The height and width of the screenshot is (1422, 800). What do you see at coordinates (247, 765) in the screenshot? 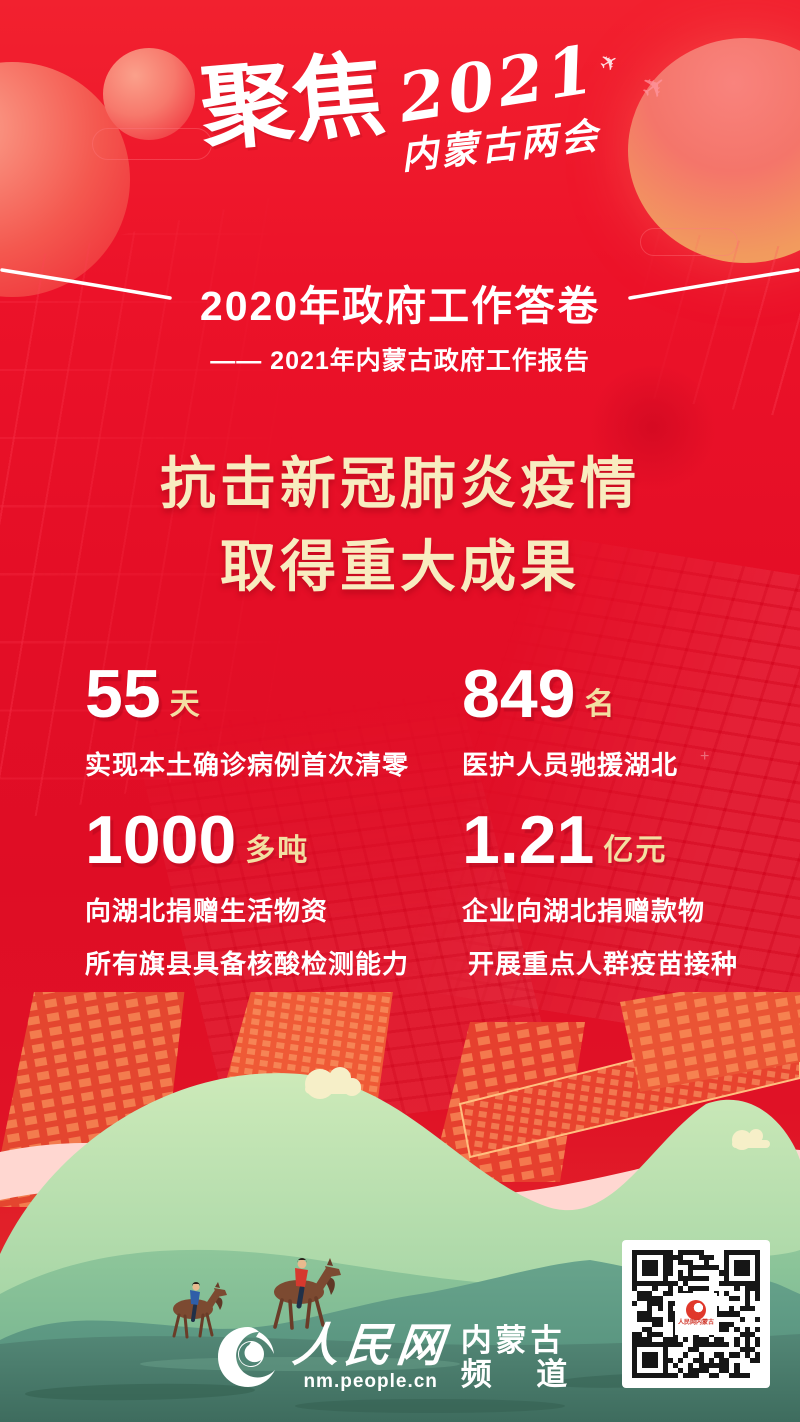
I see `stat-desc: 实现本土确诊病例首次清零` at bounding box center [247, 765].